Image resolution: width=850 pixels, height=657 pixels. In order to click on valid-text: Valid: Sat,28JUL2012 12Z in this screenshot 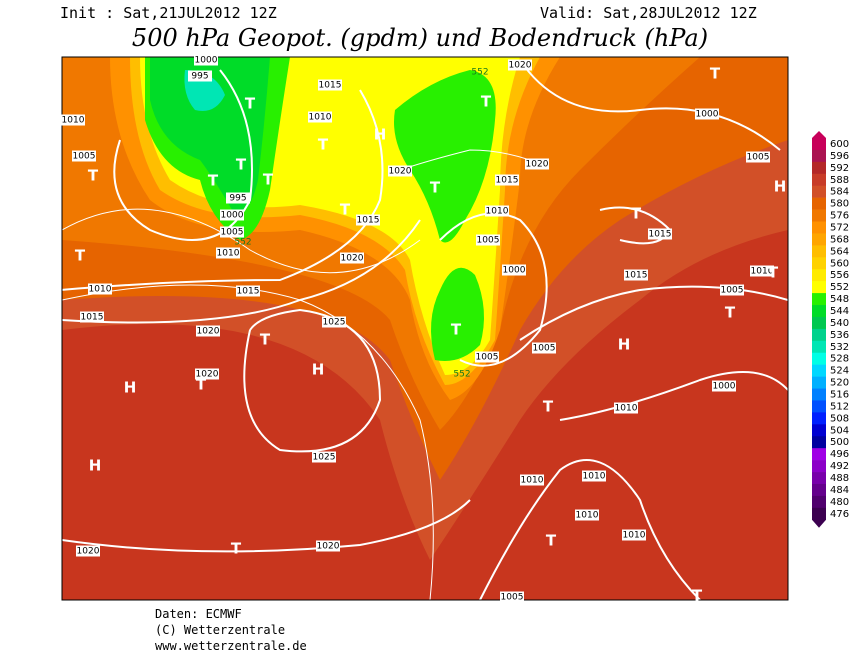, I will do `click(648, 13)`.